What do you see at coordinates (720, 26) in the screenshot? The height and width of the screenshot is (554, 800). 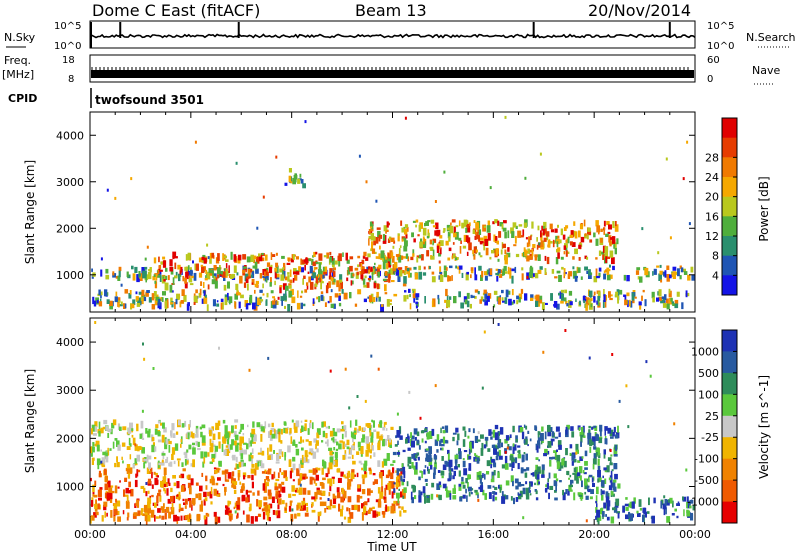 I see `nsearch-tick-top: 10^5` at bounding box center [720, 26].